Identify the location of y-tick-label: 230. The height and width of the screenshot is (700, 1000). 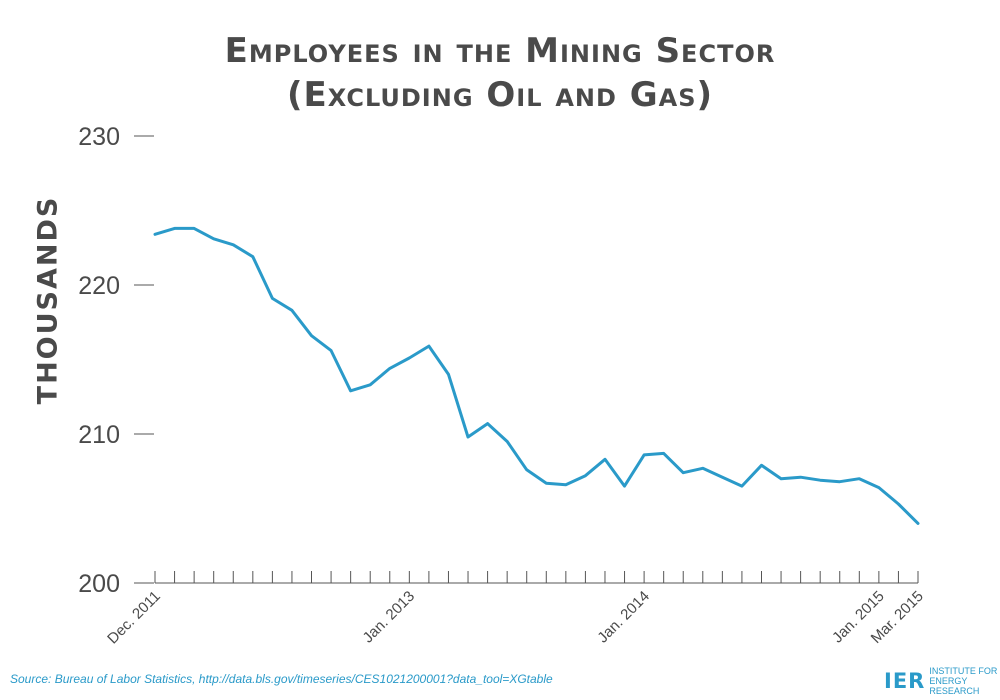
(99, 137).